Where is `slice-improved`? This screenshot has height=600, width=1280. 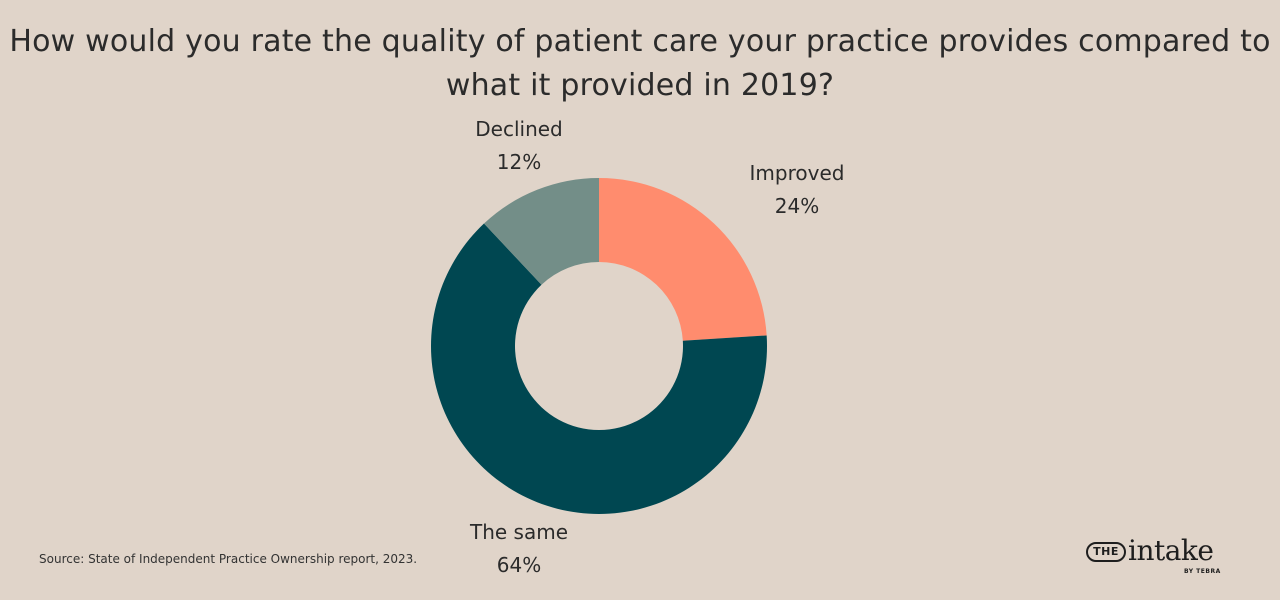
slice-improved is located at coordinates (683, 259).